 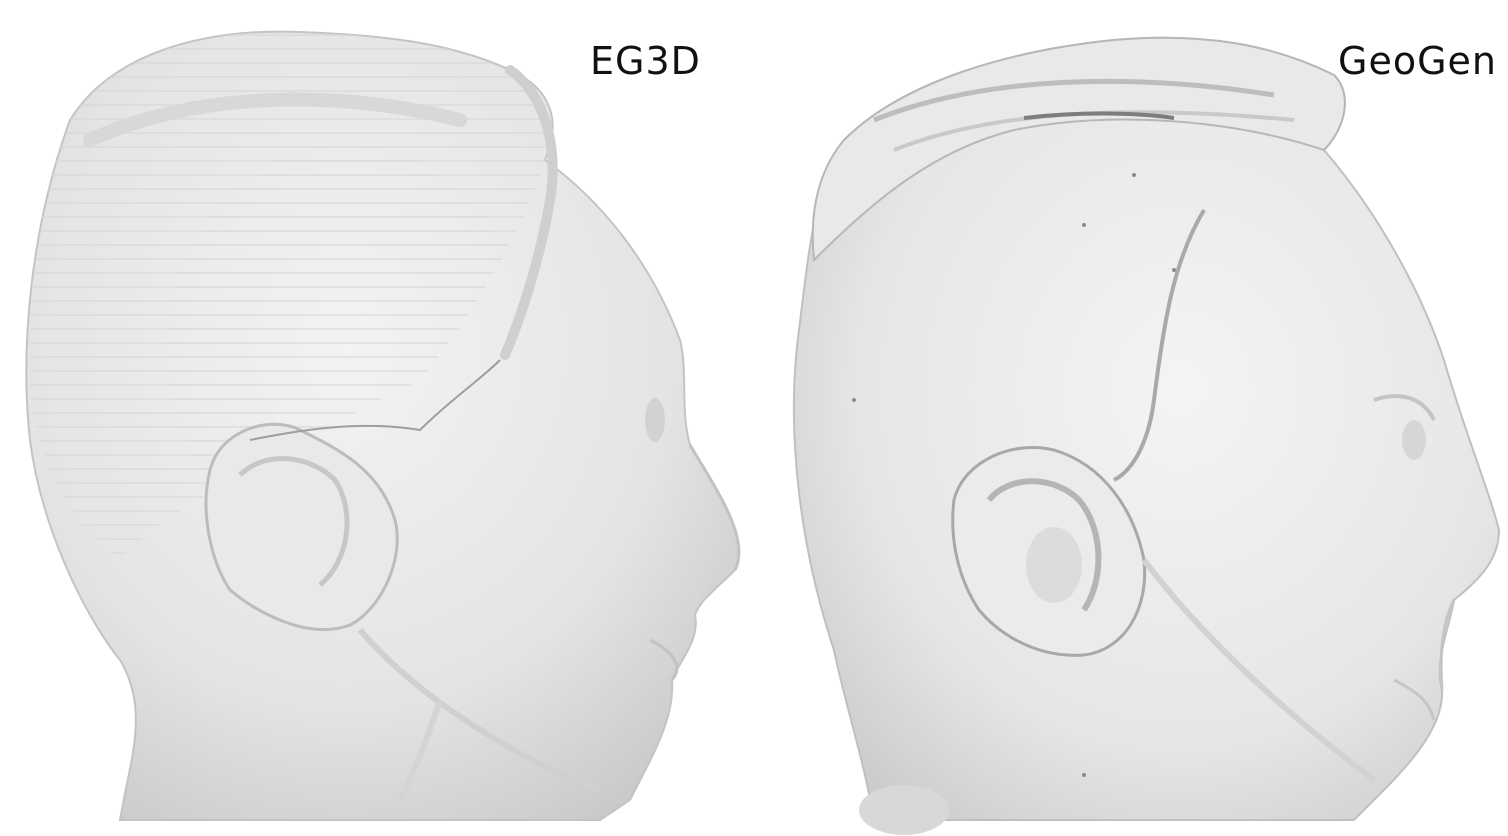 I want to click on geogen-label: GeoGen, so click(x=1417, y=61).